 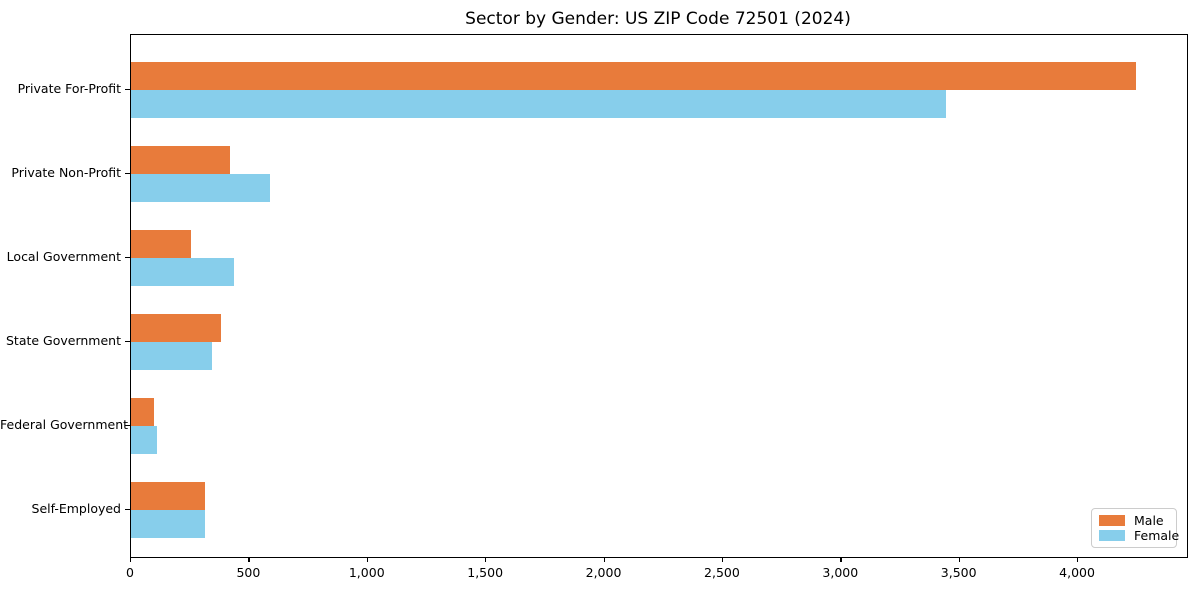 What do you see at coordinates (142, 412) in the screenshot?
I see `male-bar-federal-government` at bounding box center [142, 412].